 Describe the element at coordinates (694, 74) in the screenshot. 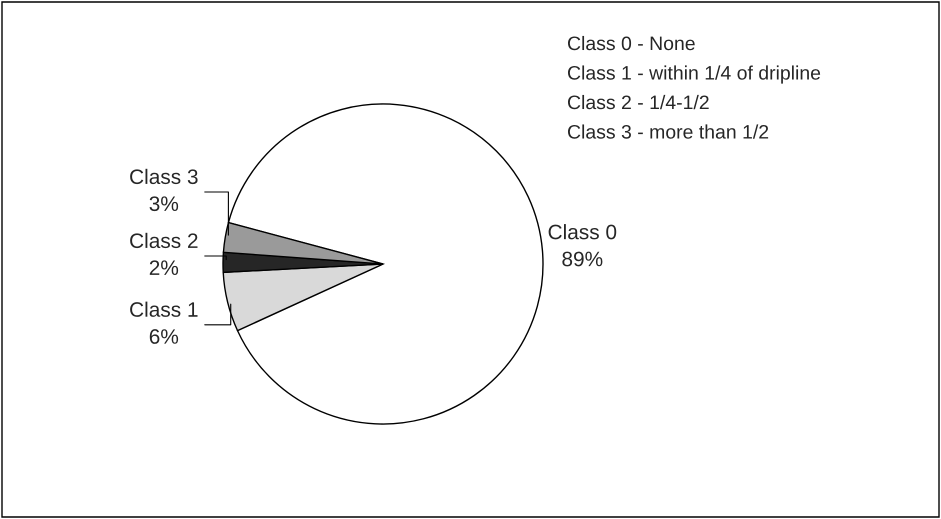

I see `text: Class 1 - within 1/4 of dripline` at that location.